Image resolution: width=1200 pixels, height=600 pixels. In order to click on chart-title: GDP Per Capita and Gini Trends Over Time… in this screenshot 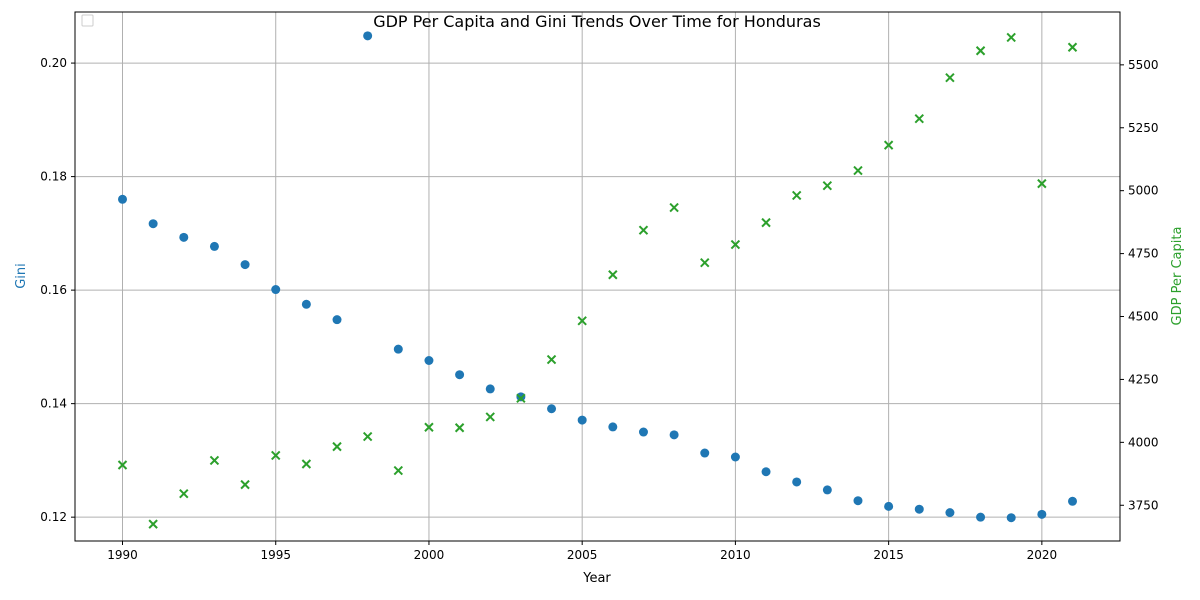, I will do `click(597, 21)`.